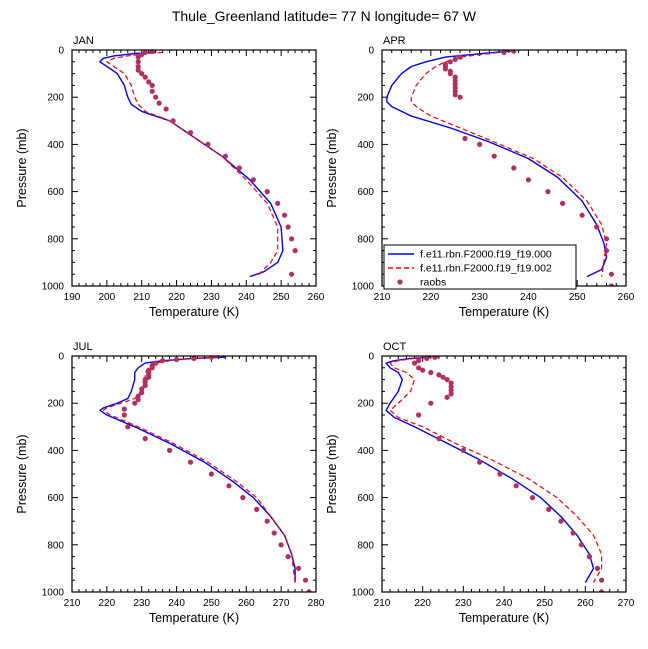  I want to click on panel-title: JUL, so click(83, 347).